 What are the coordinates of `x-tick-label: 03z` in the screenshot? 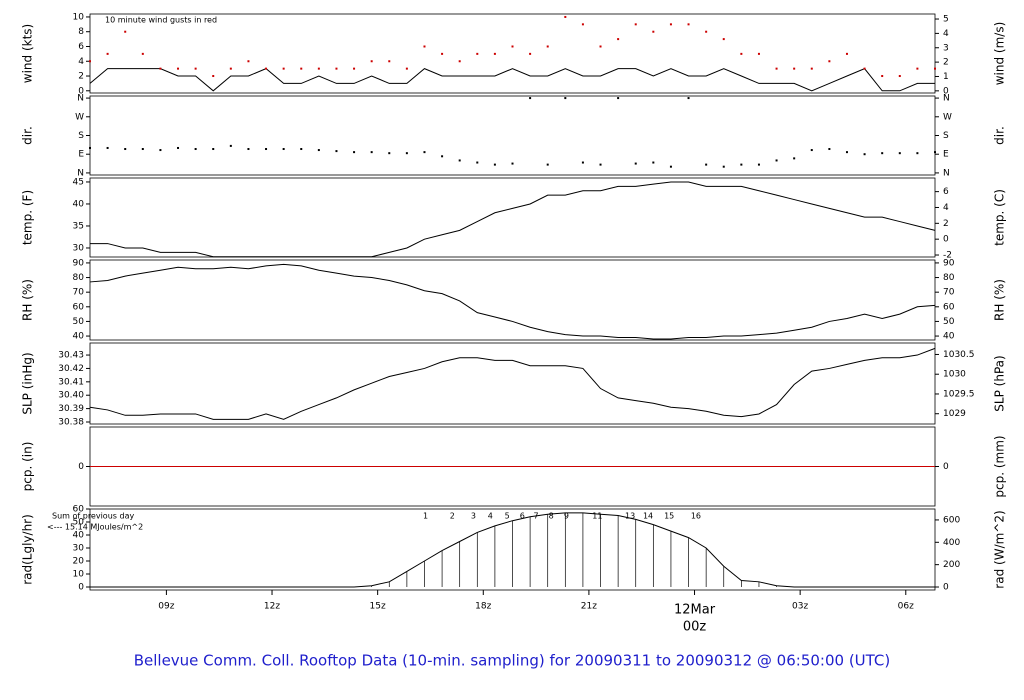 It's located at (800, 607).